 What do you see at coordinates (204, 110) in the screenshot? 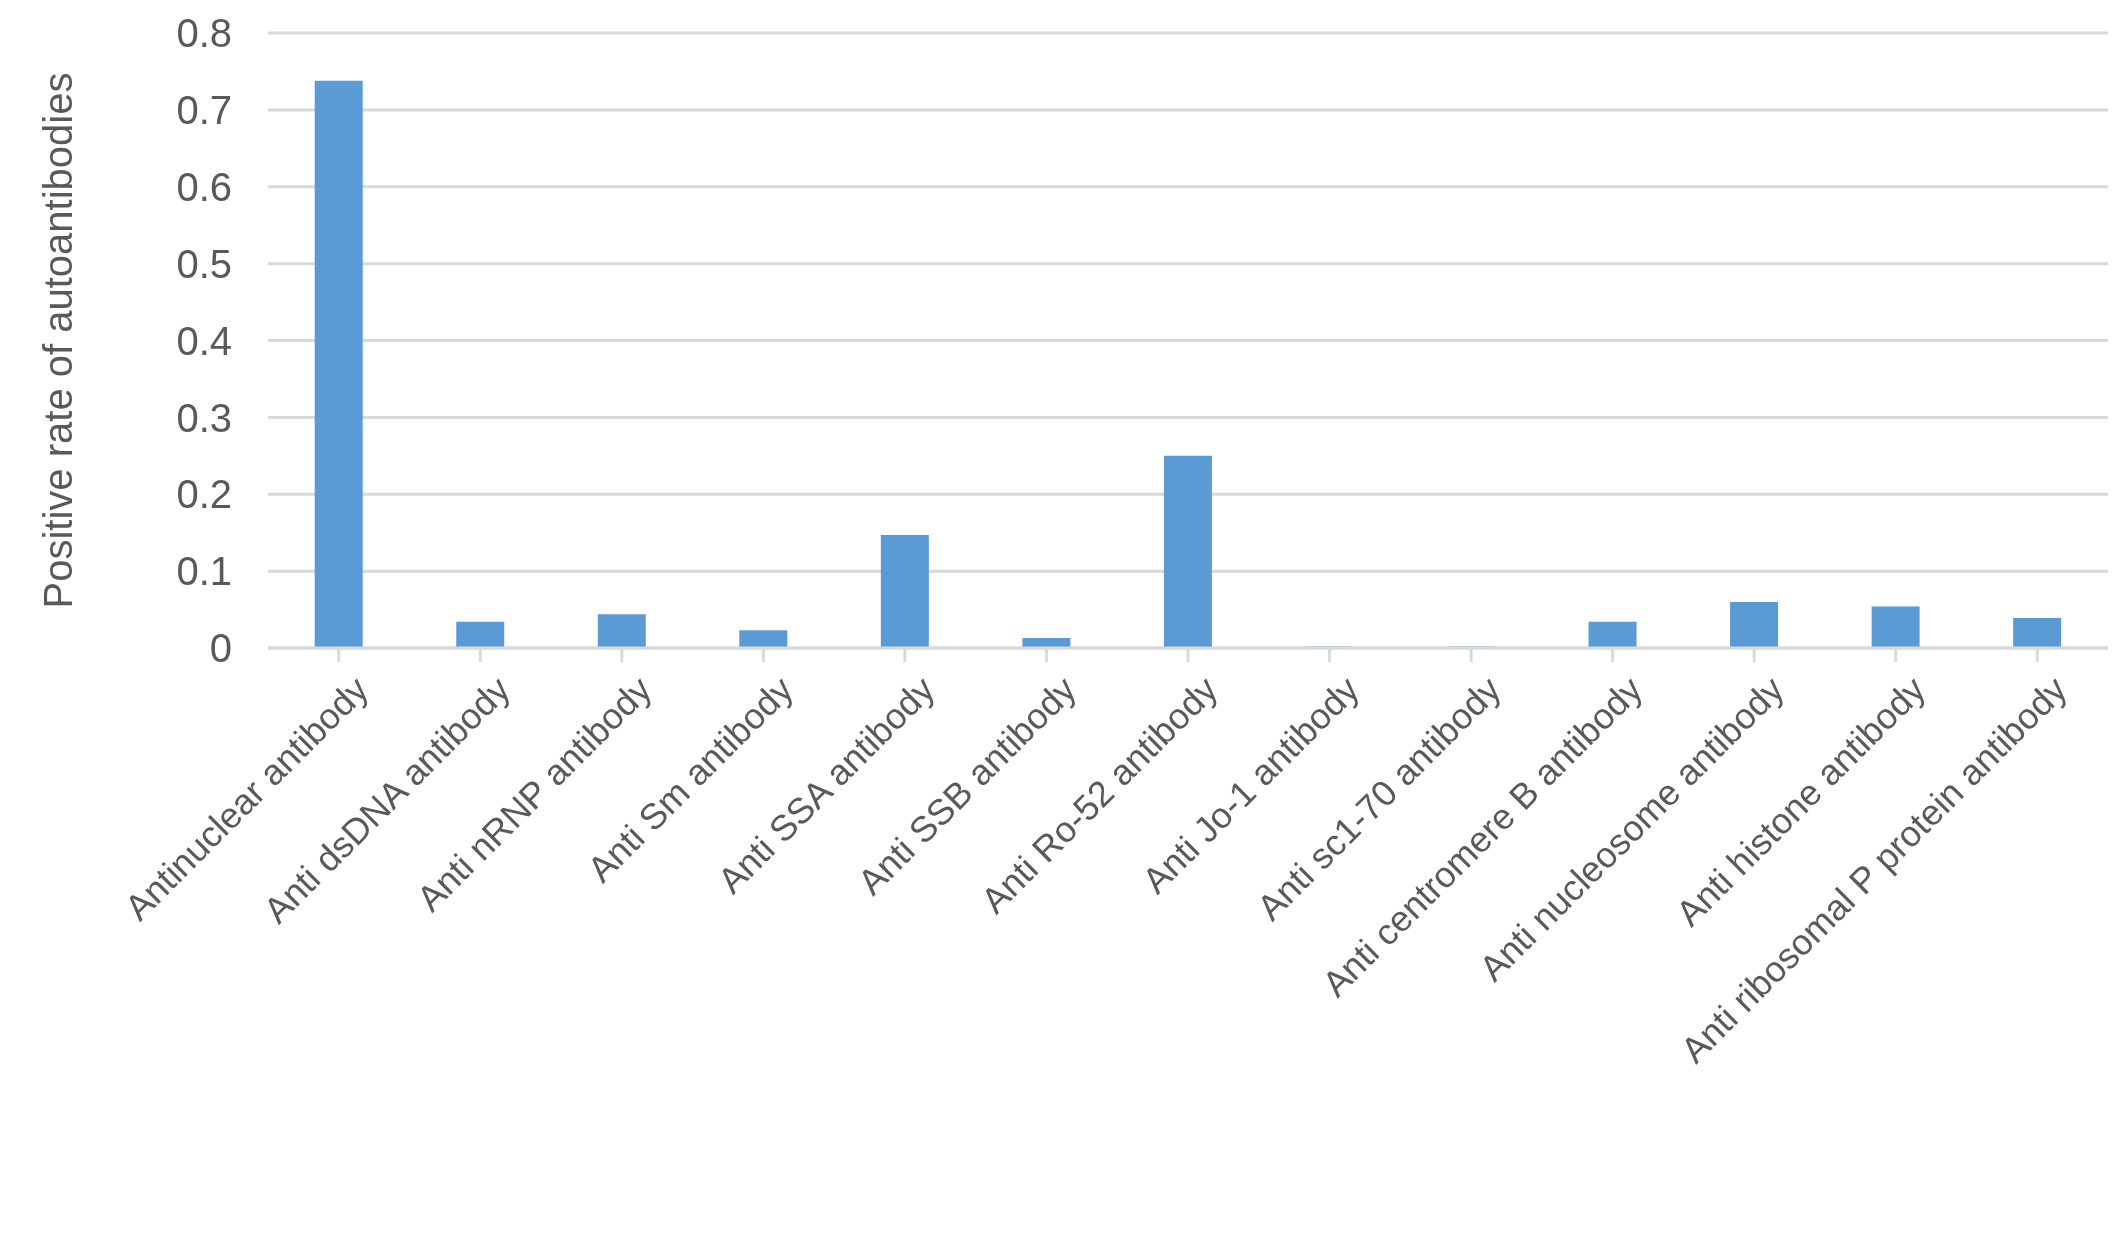
I see `y-tick-label: 0.7` at bounding box center [204, 110].